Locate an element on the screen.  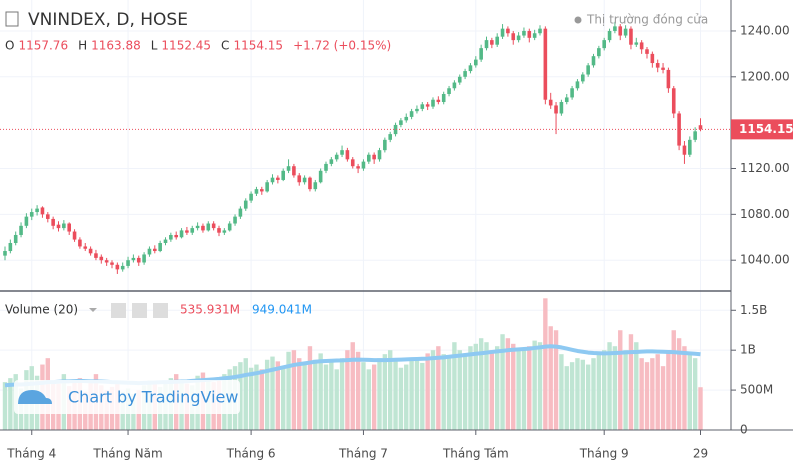
volume-tick-label: 500M is located at coordinates (756, 390).